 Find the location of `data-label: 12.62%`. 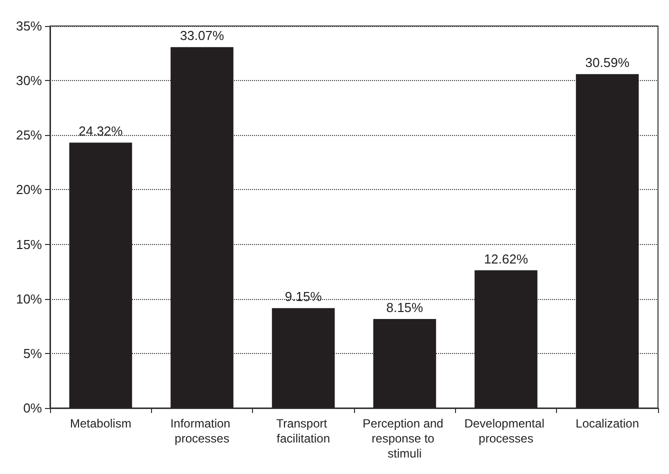

data-label: 12.62% is located at coordinates (506, 258).